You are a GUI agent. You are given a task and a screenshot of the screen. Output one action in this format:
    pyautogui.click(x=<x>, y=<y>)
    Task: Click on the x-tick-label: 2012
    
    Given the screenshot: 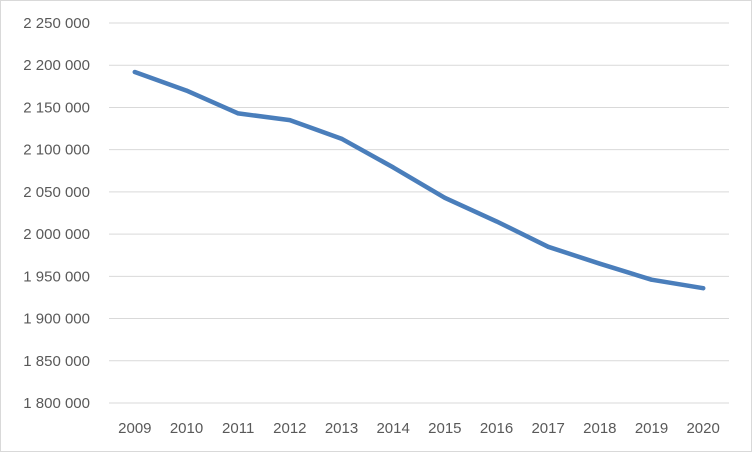 What is the action you would take?
    pyautogui.click(x=289, y=428)
    